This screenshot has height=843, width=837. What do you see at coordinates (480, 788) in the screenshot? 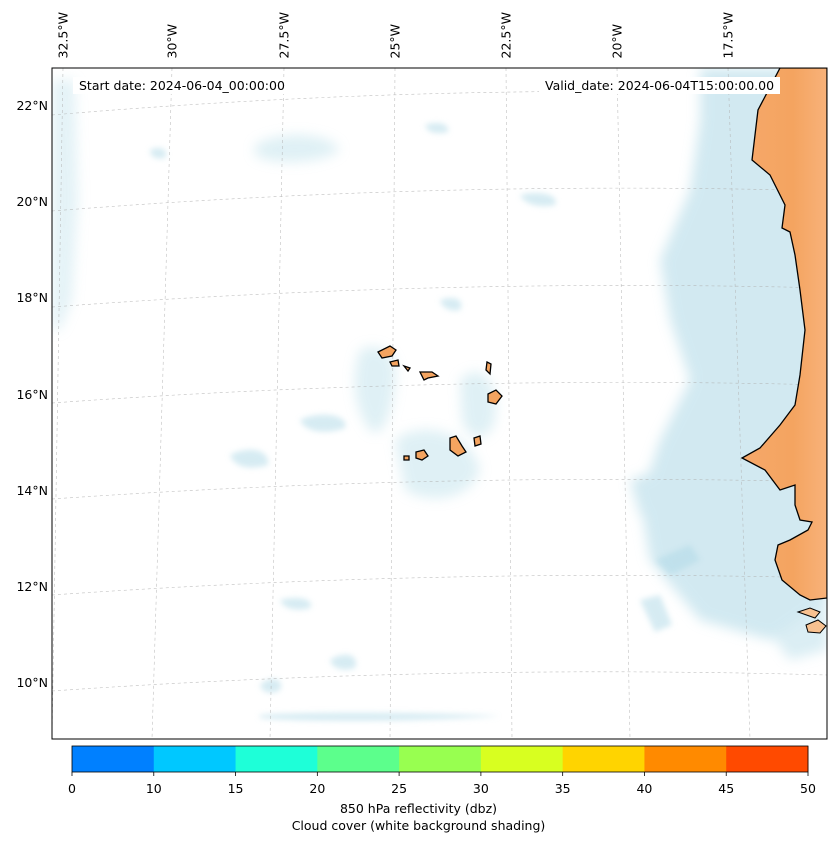
I see `colorbar-tick-label: 30` at bounding box center [480, 788].